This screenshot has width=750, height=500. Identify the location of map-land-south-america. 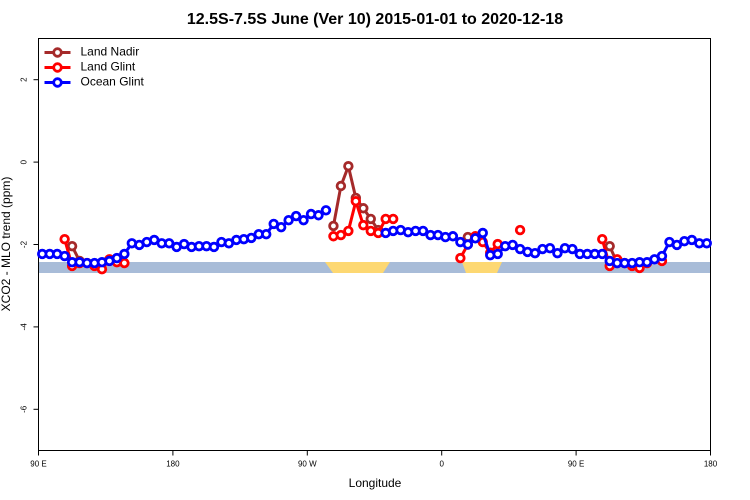
(357, 267).